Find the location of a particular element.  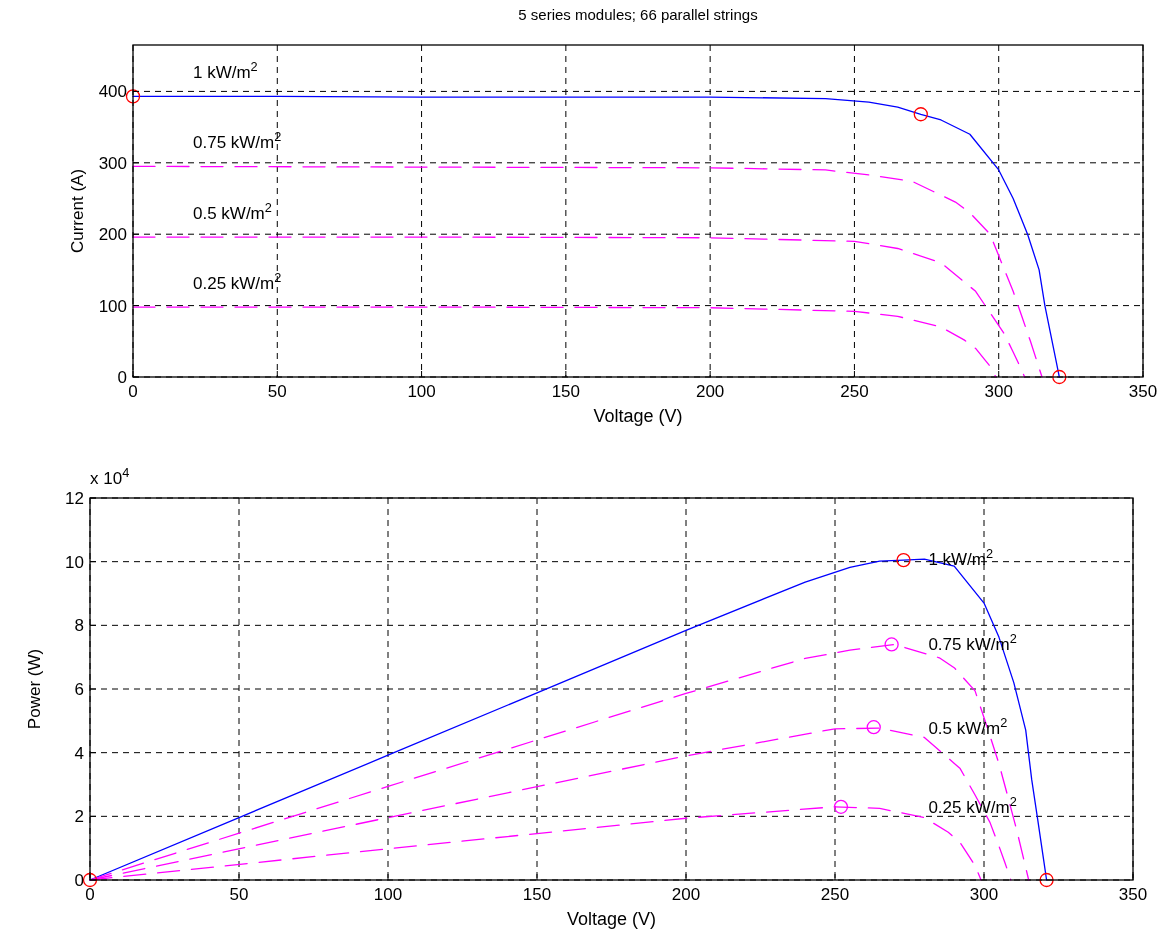

y-axis-title: Current (A) is located at coordinates (77, 211).